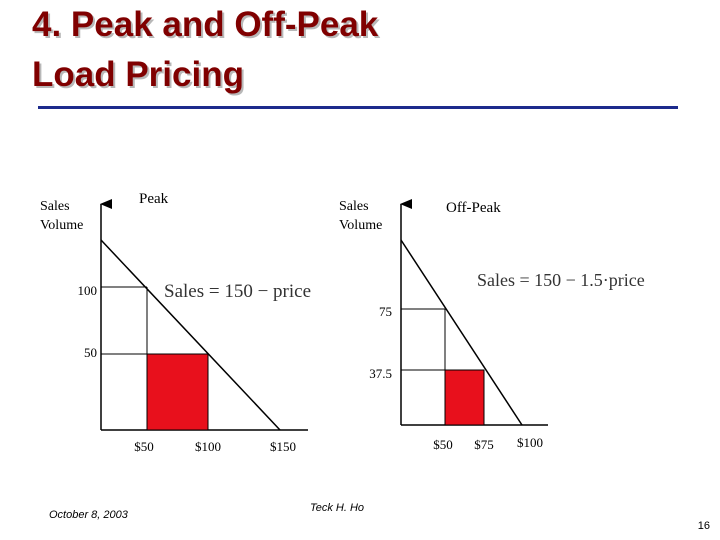  Describe the element at coordinates (283, 446) in the screenshot. I see `peak-x-tick-150: $150` at that location.